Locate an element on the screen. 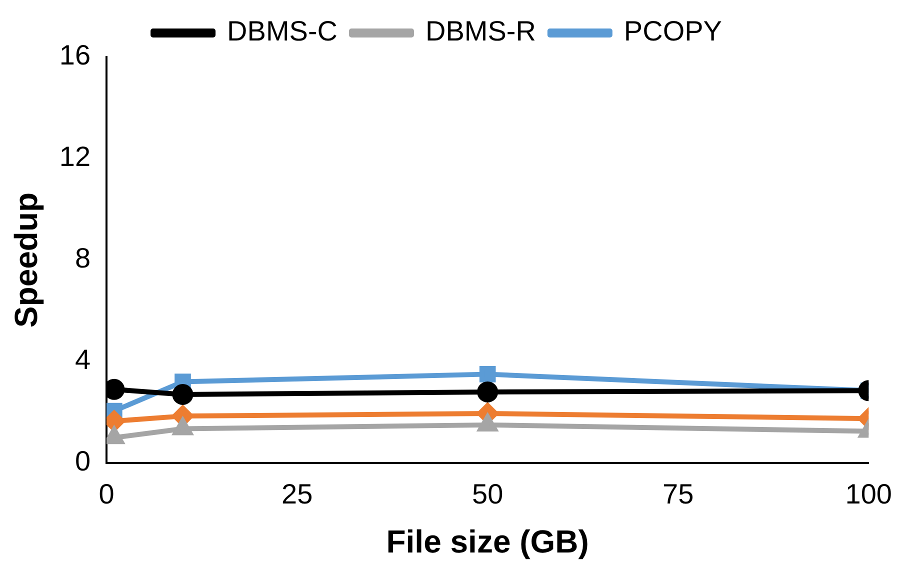 The image size is (900, 567). legend-label: DBMS-R is located at coordinates (480, 31).